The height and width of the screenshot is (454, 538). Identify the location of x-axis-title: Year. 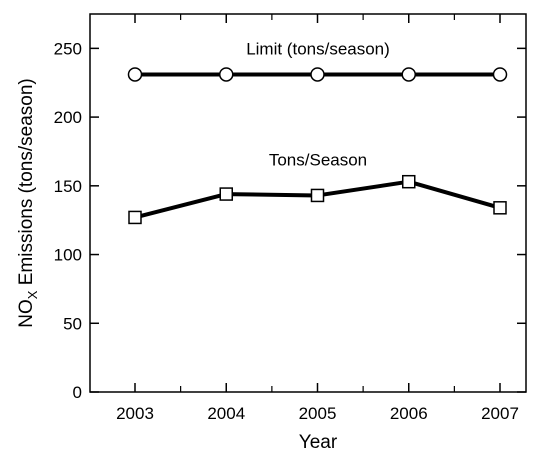
(318, 442).